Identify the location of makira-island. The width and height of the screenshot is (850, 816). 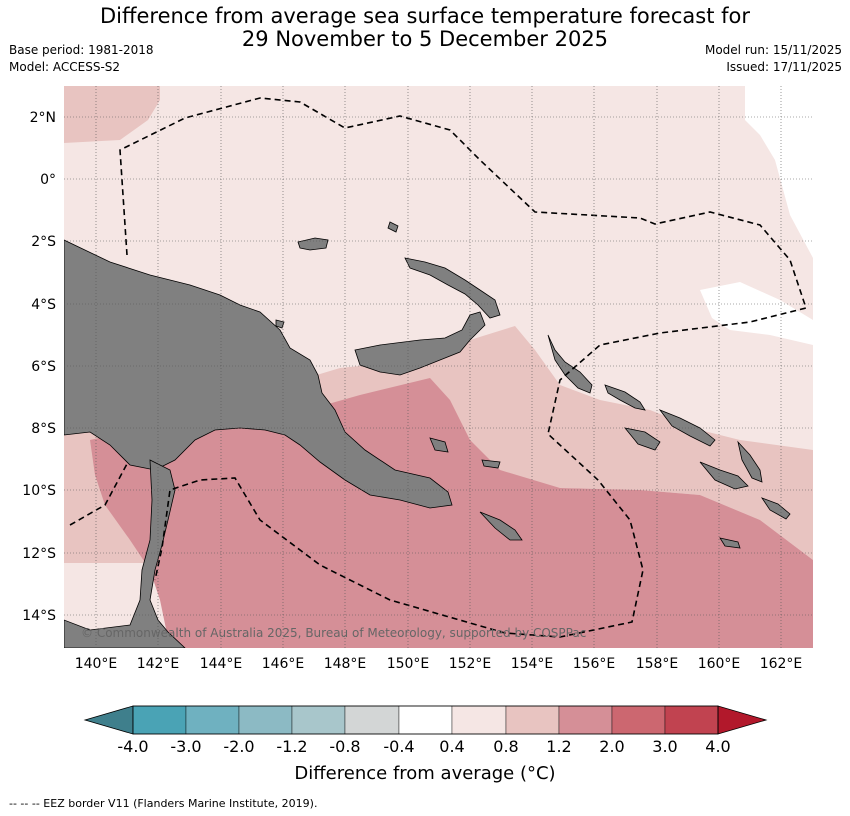
(775, 508).